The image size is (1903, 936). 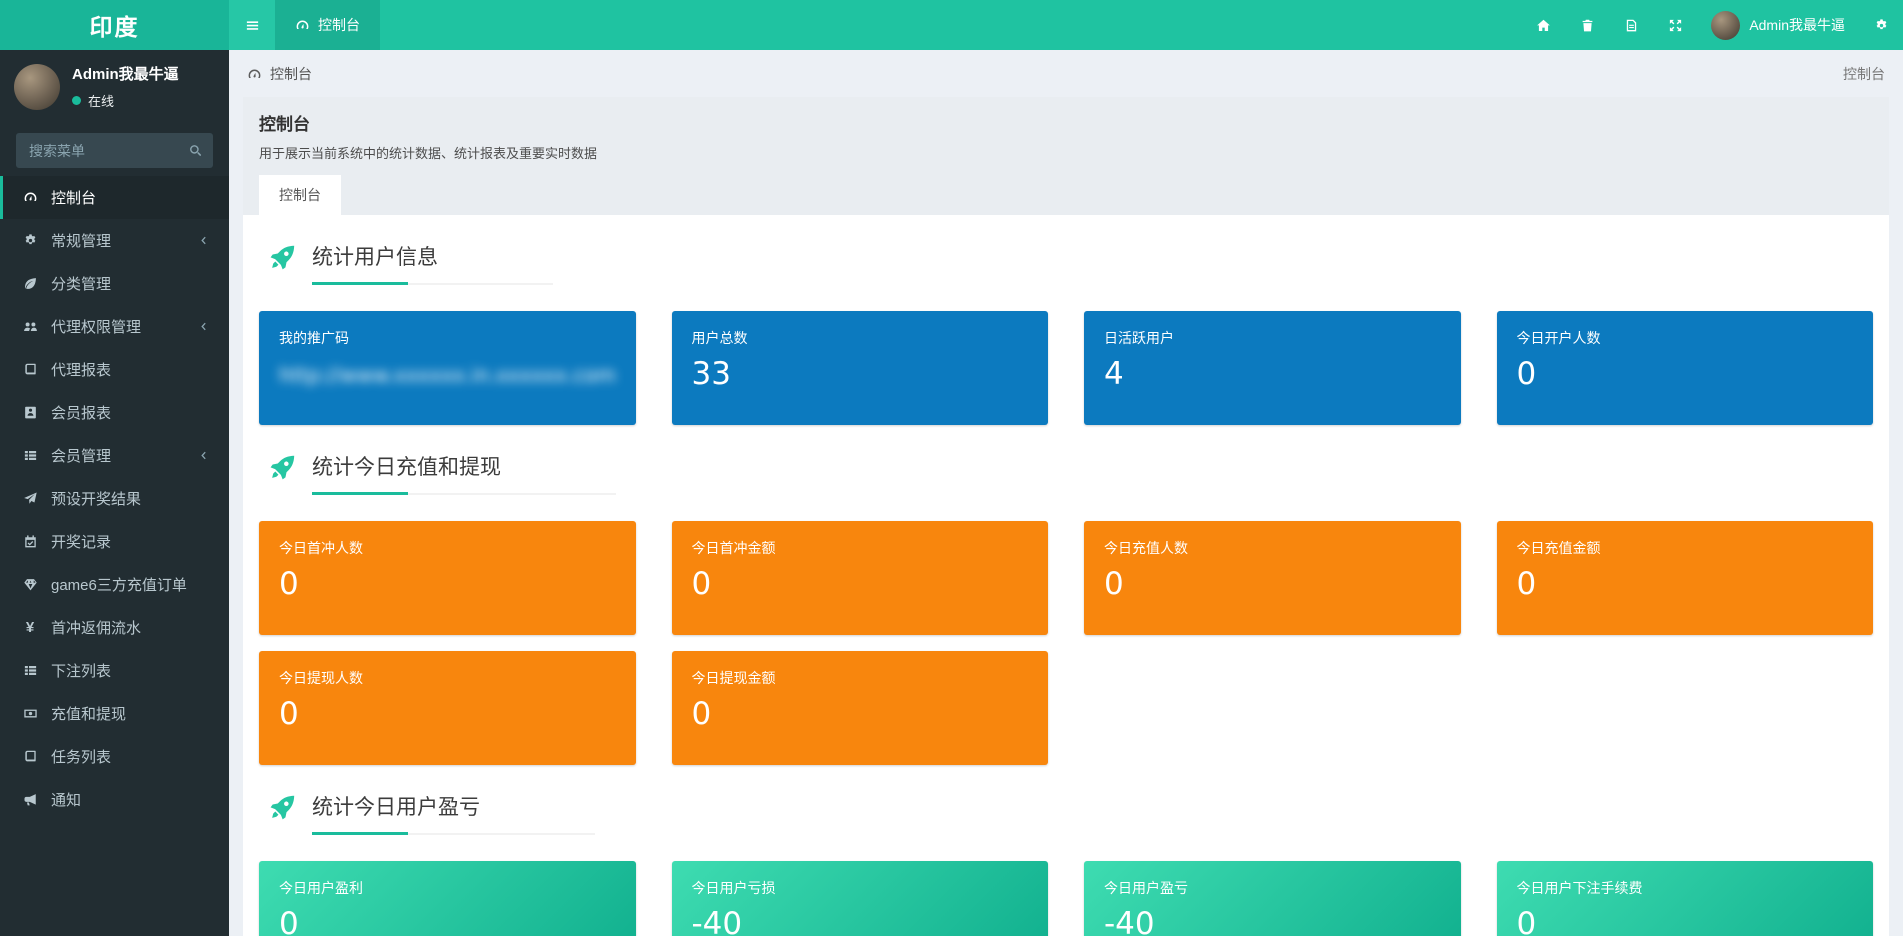 What do you see at coordinates (1881, 25) in the screenshot?
I see `settings-button` at bounding box center [1881, 25].